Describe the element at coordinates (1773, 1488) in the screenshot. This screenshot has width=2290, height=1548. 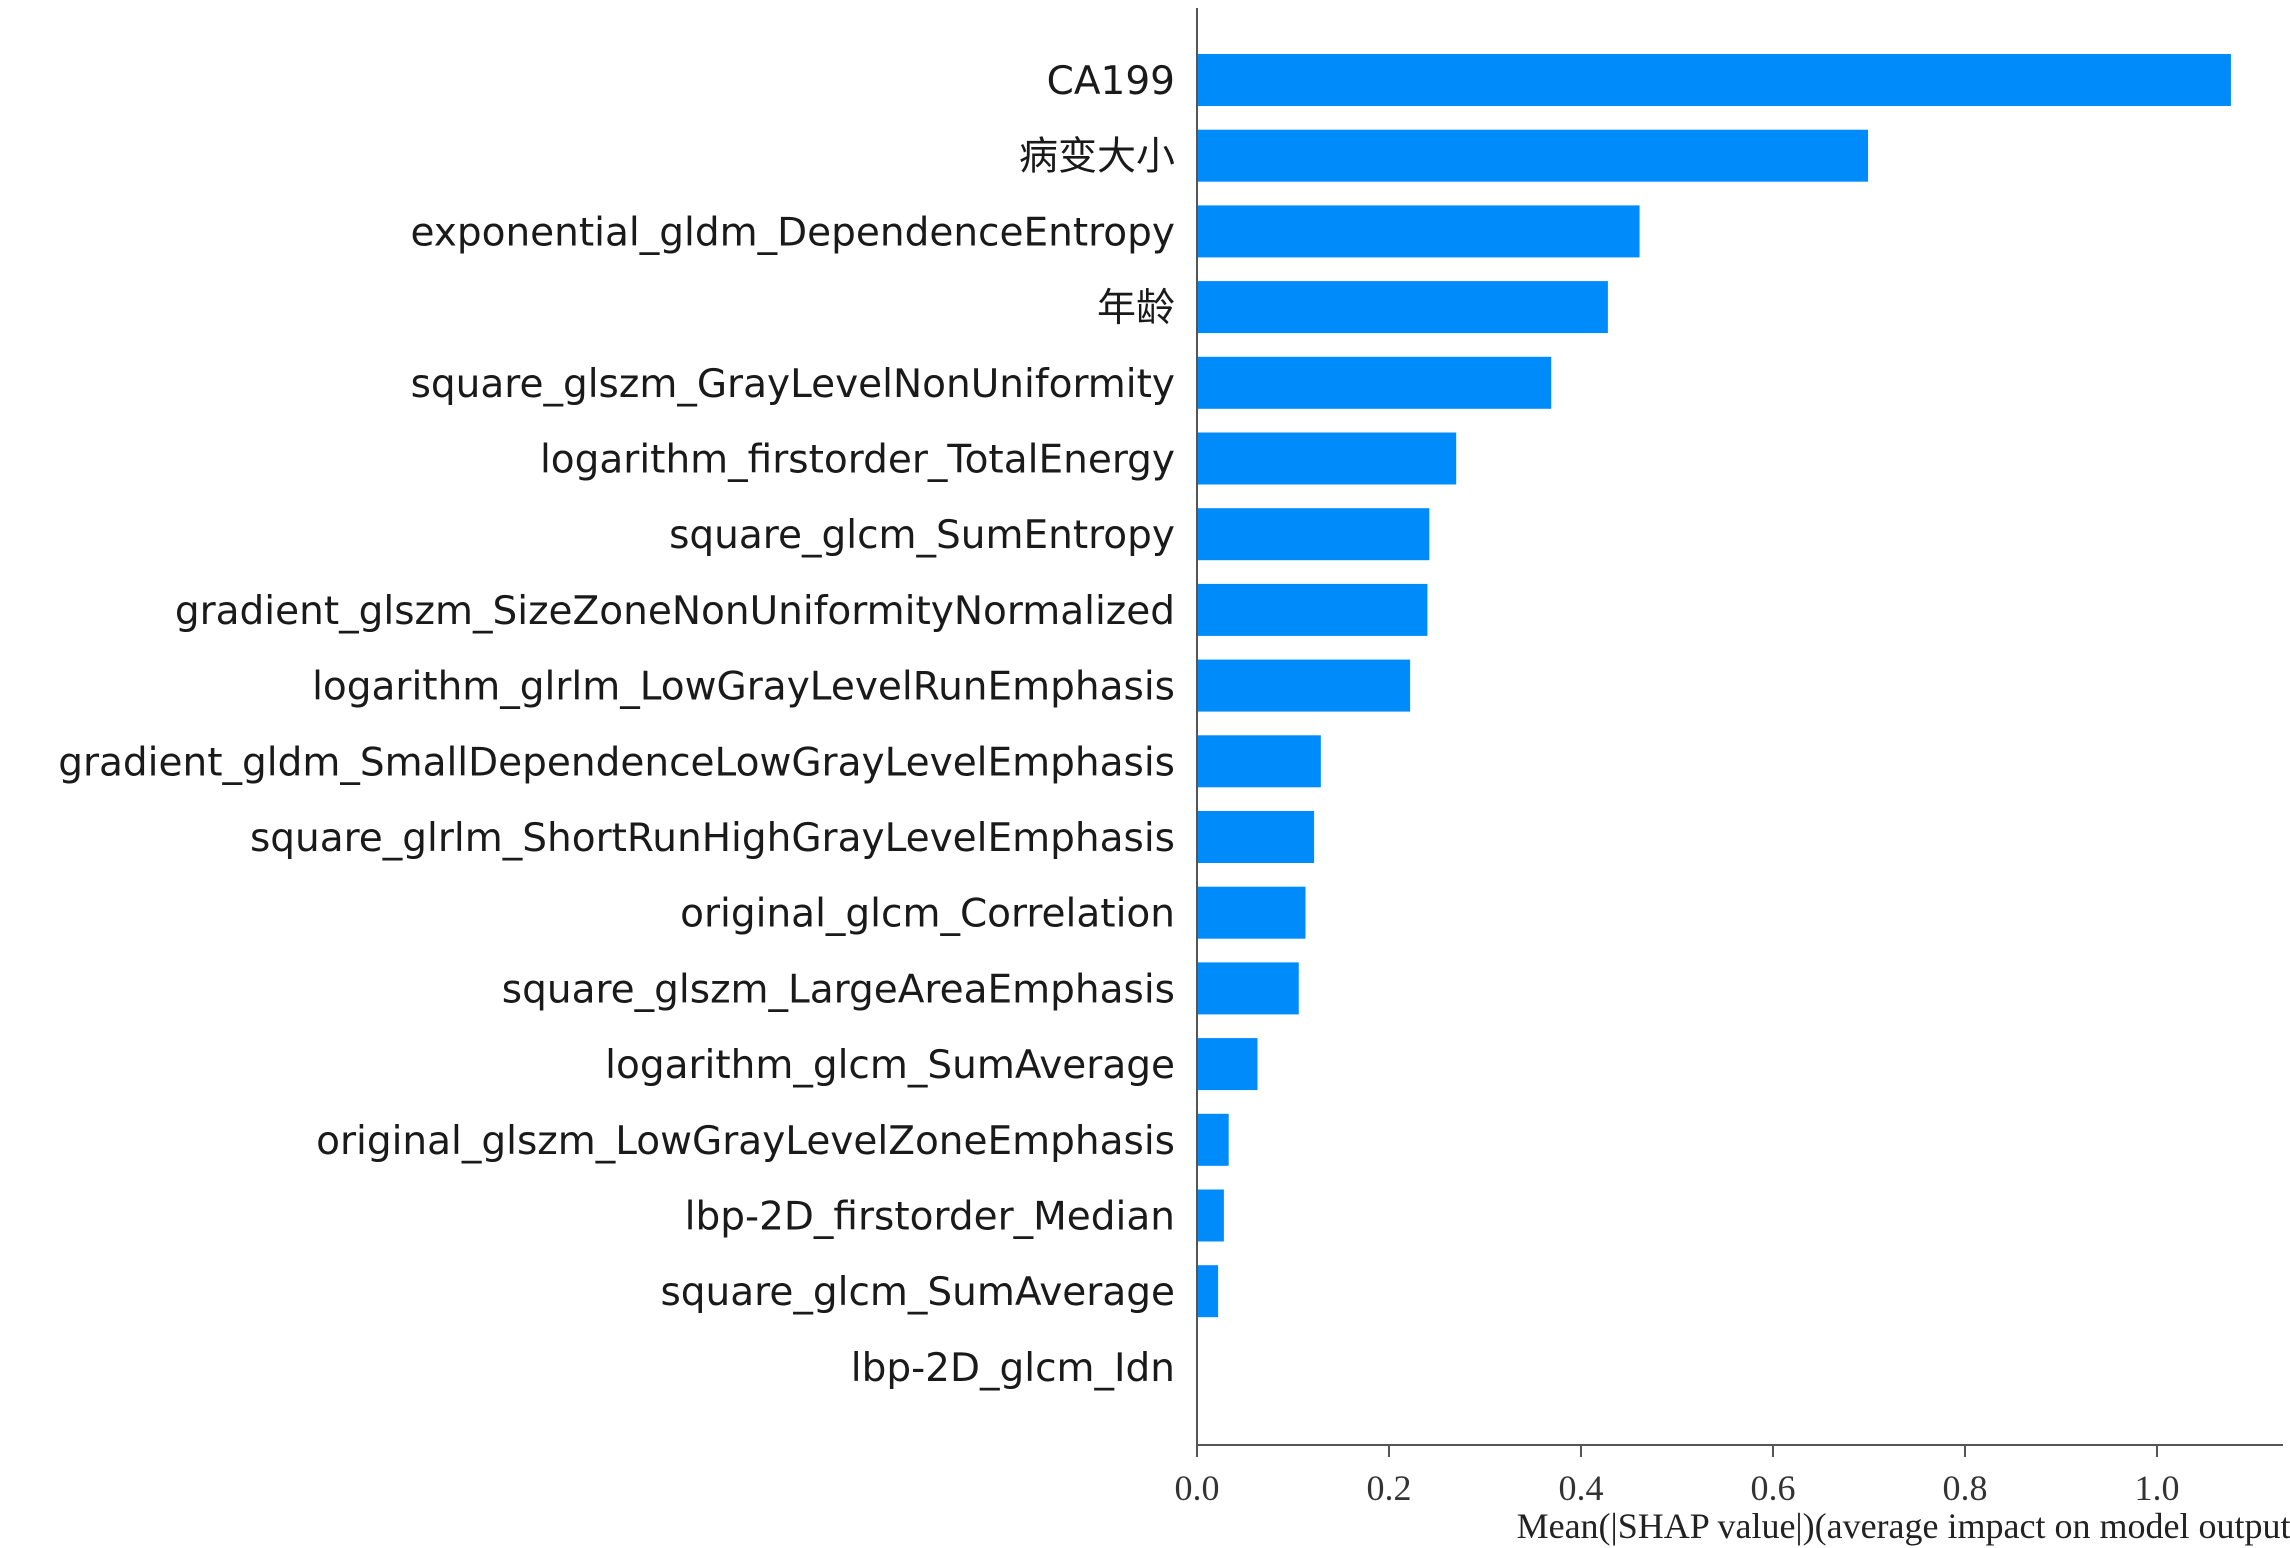
I see `x-tick-label: 0.6` at that location.